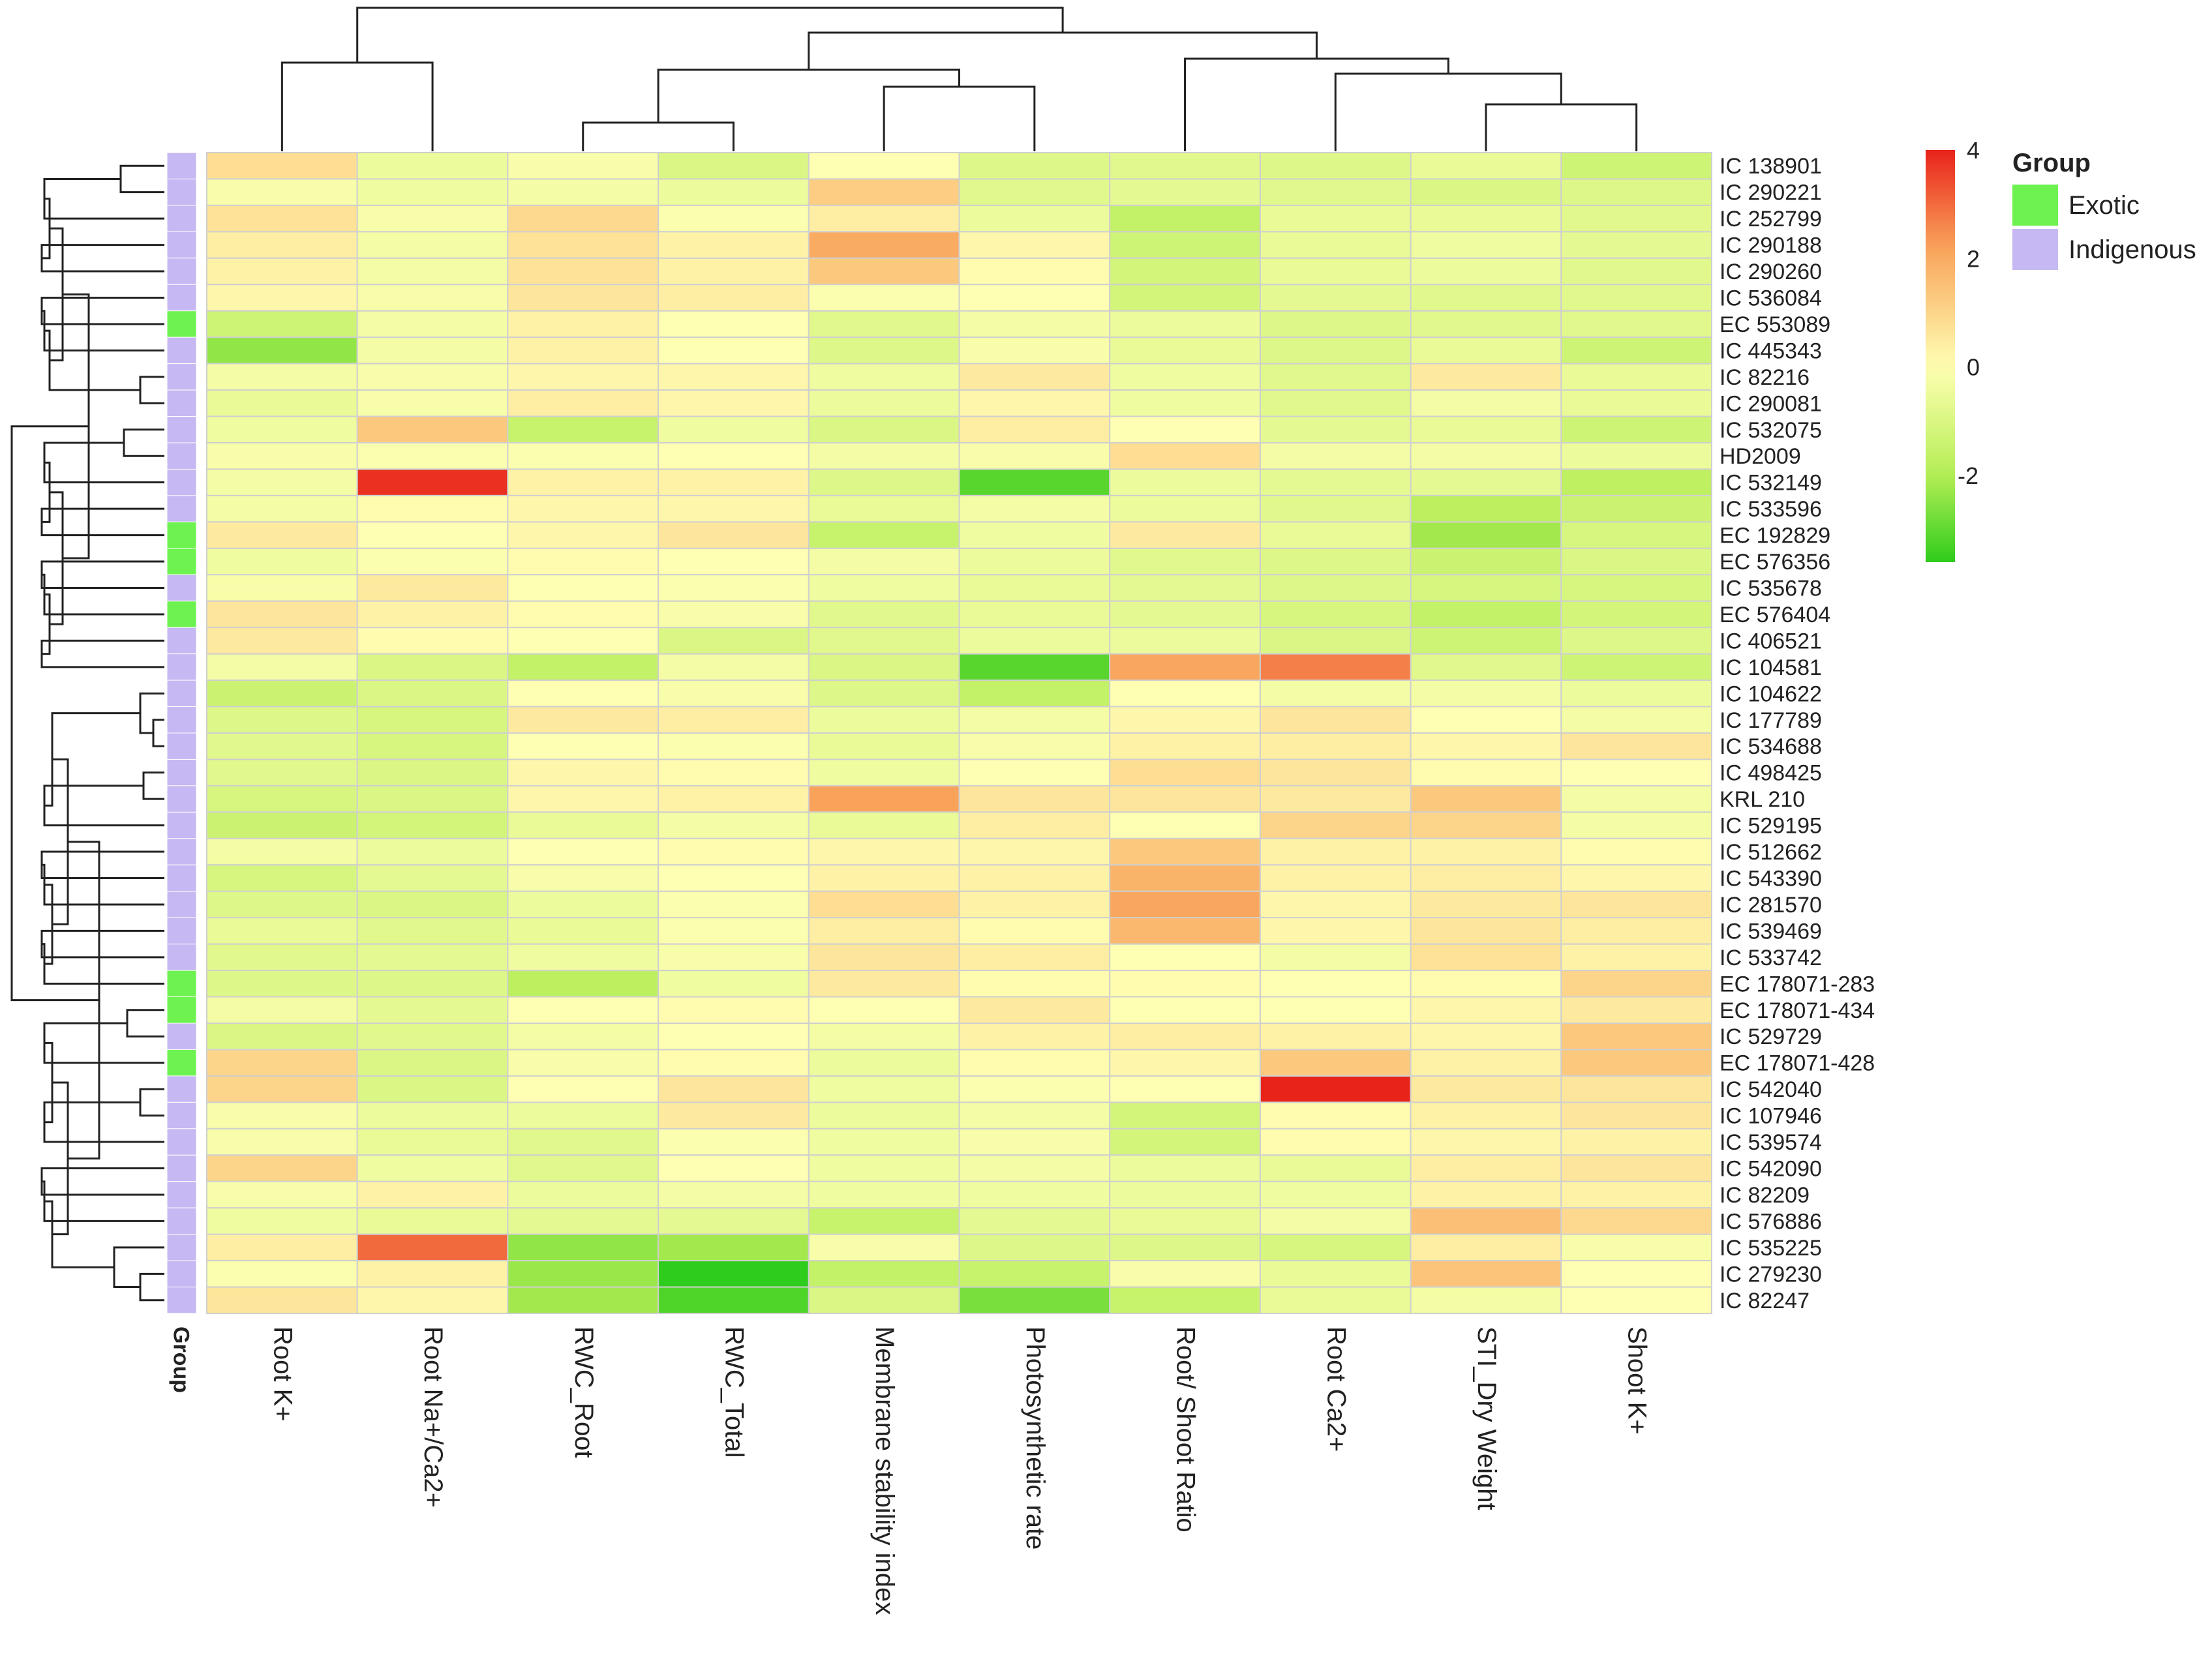  What do you see at coordinates (1186, 1429) in the screenshot?
I see `column-label: Root/ Shoot Ratio` at bounding box center [1186, 1429].